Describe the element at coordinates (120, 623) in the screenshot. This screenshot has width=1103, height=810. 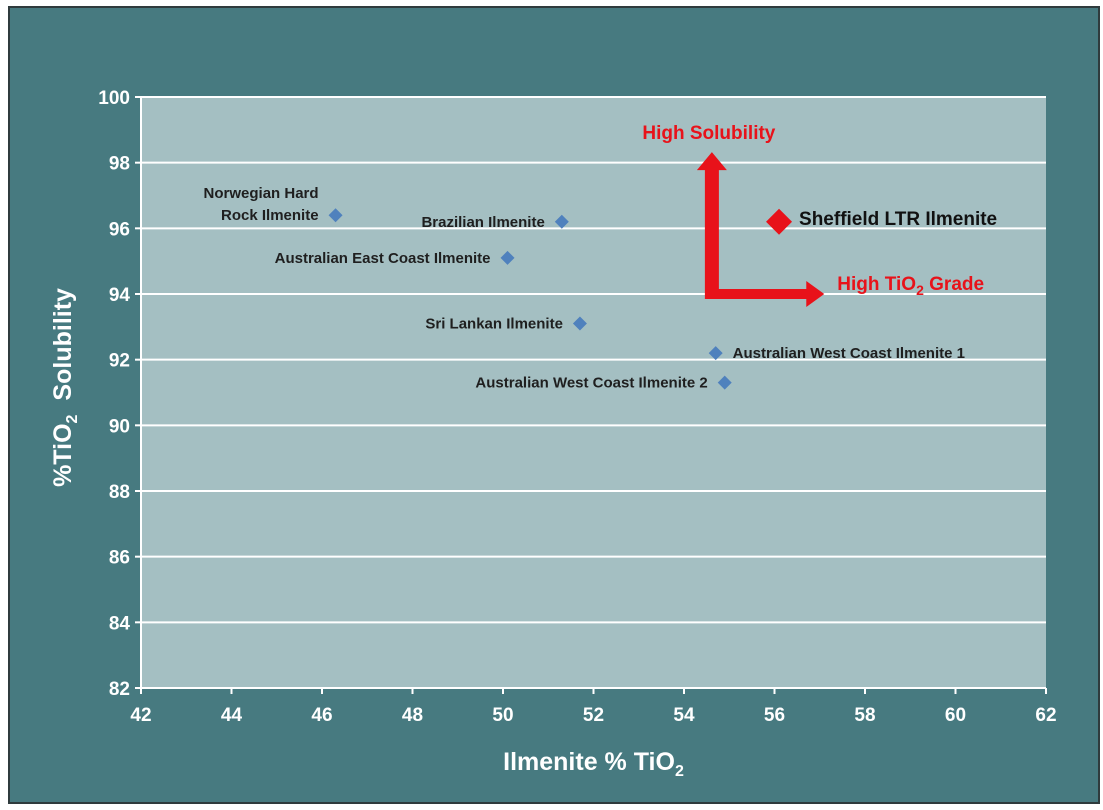
I see `y-tick-label-84: 84` at that location.